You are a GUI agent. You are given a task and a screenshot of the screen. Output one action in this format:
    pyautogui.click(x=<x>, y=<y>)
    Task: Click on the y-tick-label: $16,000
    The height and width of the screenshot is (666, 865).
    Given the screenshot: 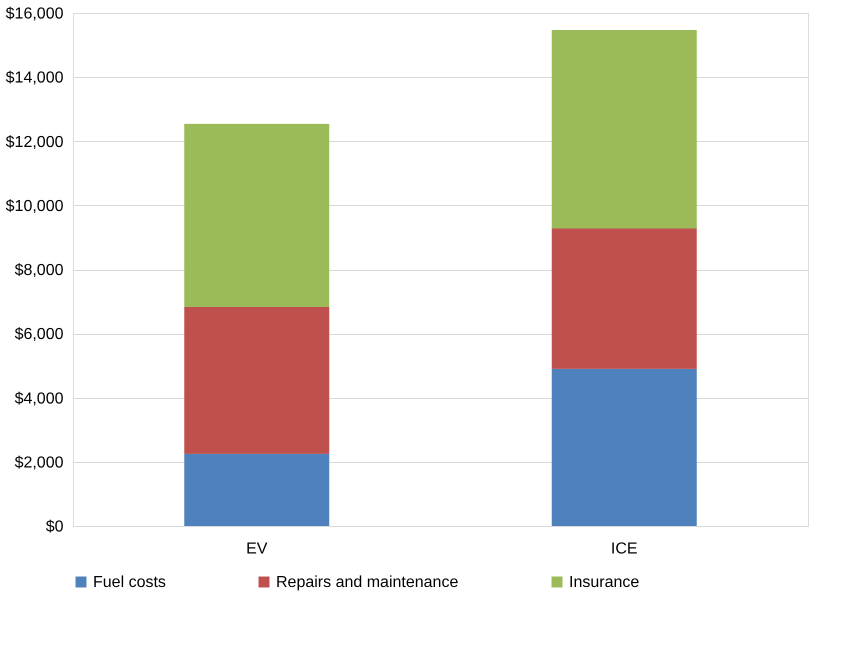 What is the action you would take?
    pyautogui.click(x=35, y=14)
    